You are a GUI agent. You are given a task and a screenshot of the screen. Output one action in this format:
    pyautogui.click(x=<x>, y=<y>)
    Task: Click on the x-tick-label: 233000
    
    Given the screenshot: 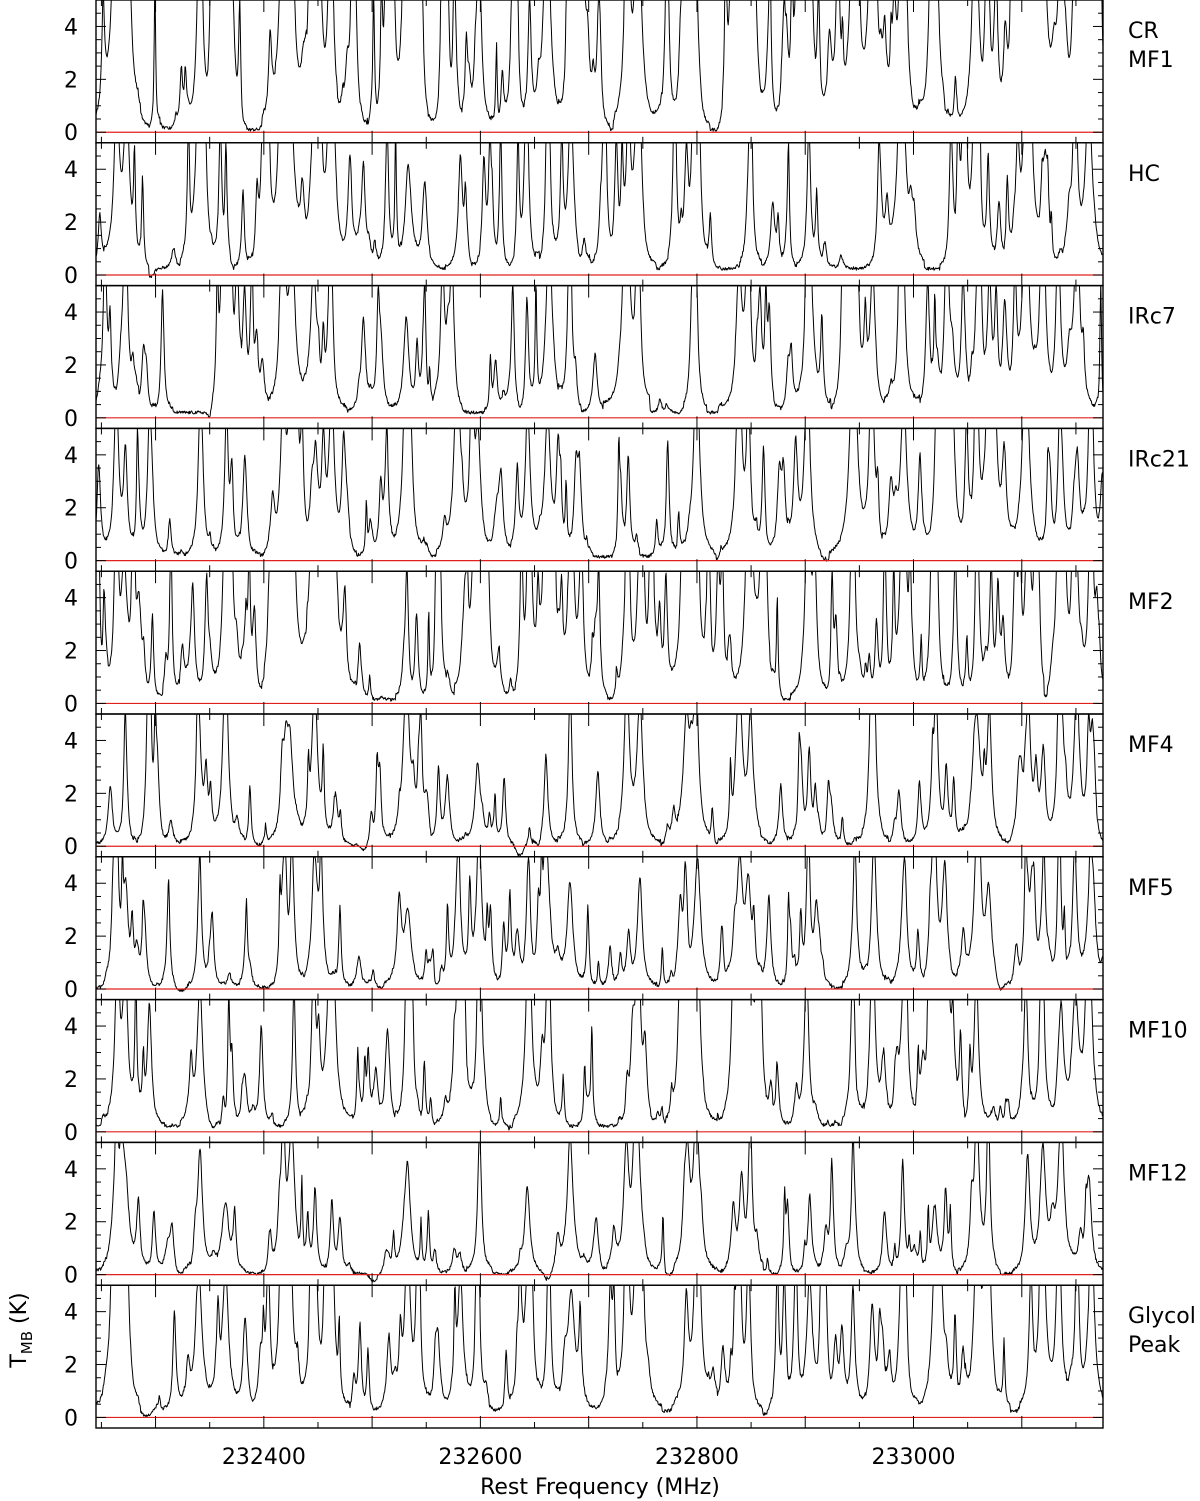 What is the action you would take?
    pyautogui.click(x=914, y=1457)
    